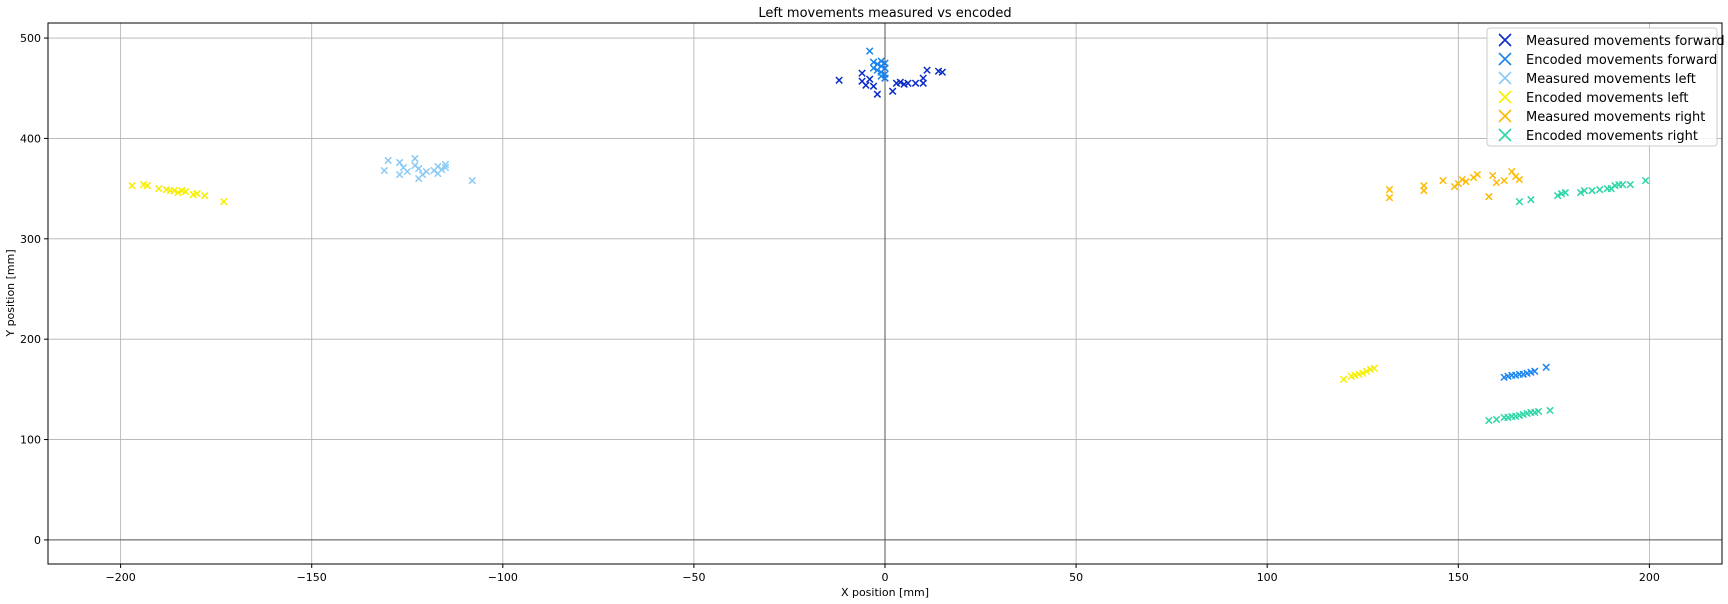 This screenshot has height=604, width=1728. I want to click on x-tick-label: −100, so click(503, 577).